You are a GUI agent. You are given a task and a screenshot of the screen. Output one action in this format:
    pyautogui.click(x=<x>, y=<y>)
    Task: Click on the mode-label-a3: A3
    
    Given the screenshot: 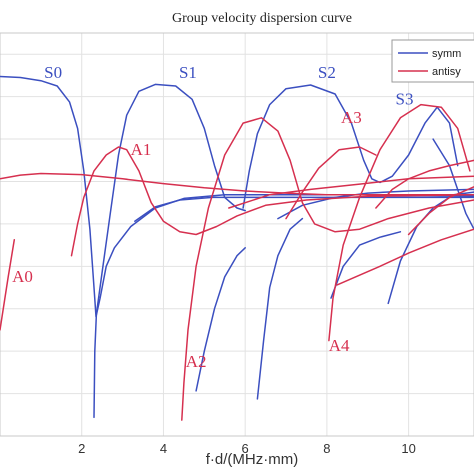 What is the action you would take?
    pyautogui.click(x=351, y=117)
    